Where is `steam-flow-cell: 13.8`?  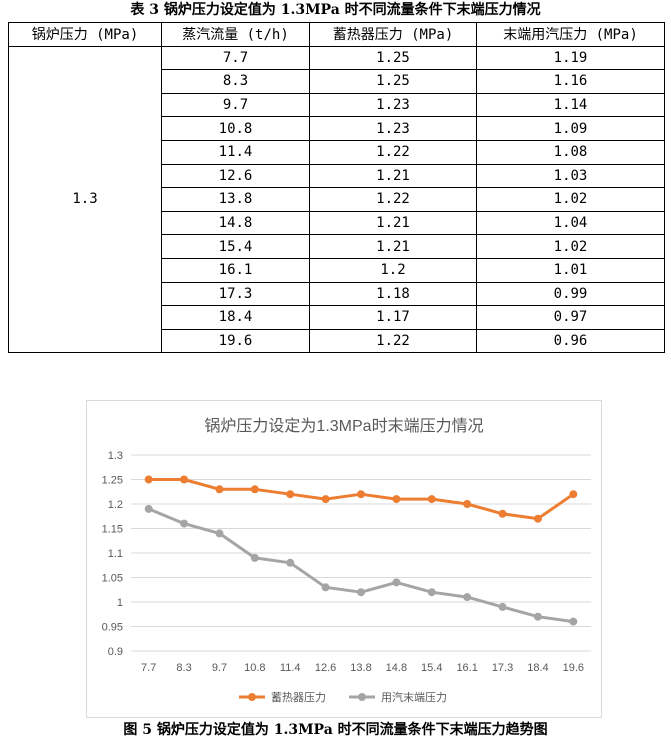 steam-flow-cell: 13.8 is located at coordinates (235, 199).